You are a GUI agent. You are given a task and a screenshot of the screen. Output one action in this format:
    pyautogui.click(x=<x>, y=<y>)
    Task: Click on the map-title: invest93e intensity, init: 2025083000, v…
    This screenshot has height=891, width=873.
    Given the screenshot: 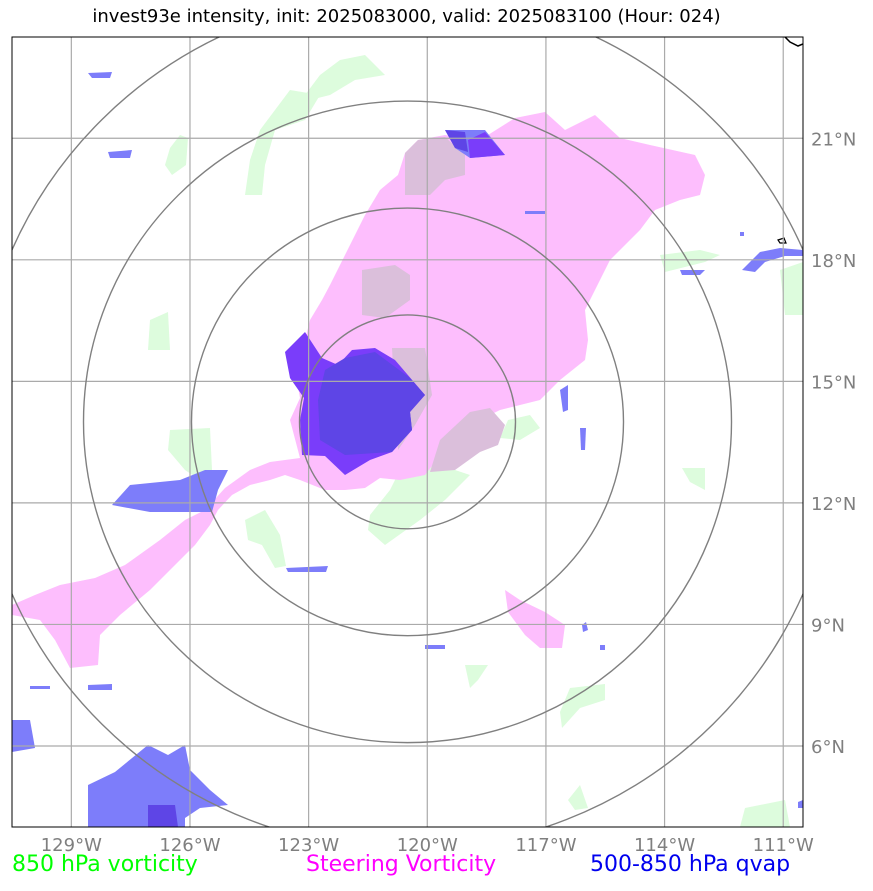 What is the action you would take?
    pyautogui.click(x=406, y=16)
    